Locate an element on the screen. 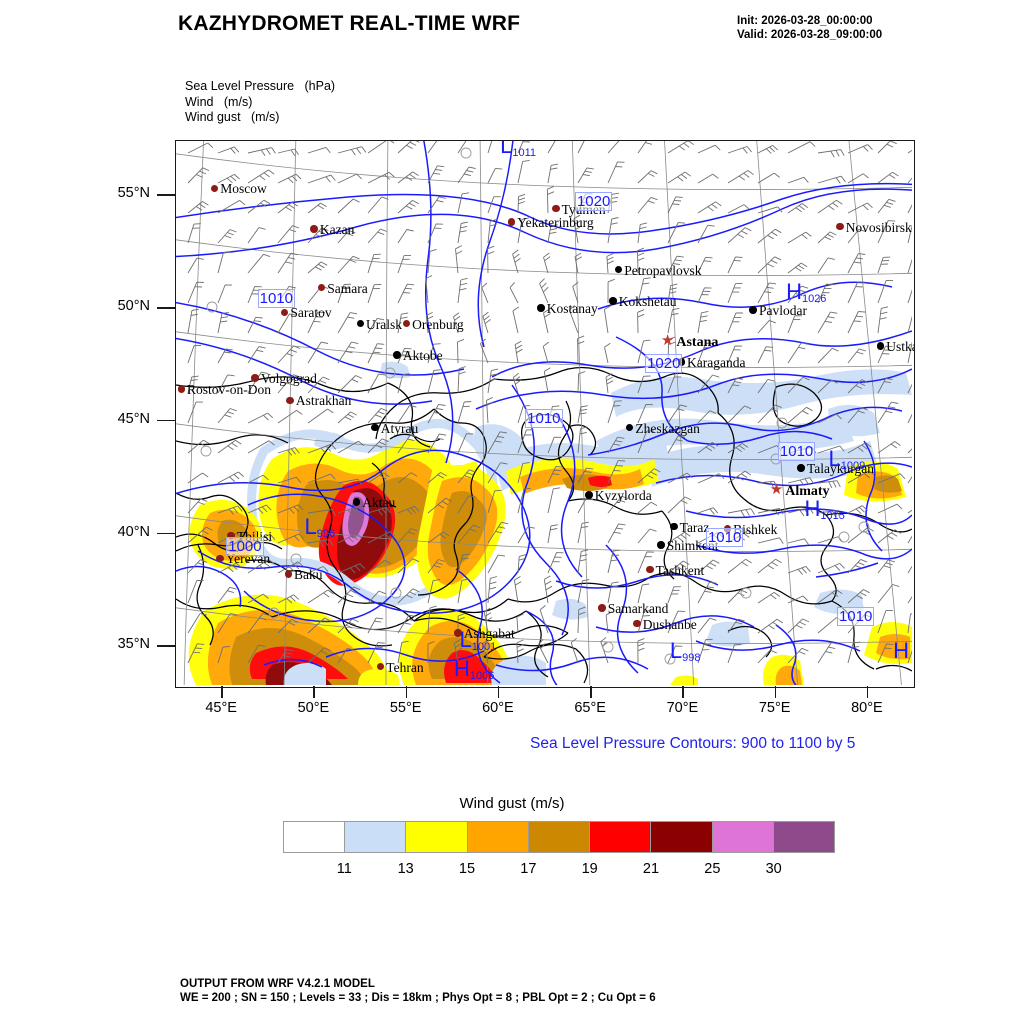 This screenshot has height=1024, width=1024. lon-tick-label: 65°E is located at coordinates (590, 708).